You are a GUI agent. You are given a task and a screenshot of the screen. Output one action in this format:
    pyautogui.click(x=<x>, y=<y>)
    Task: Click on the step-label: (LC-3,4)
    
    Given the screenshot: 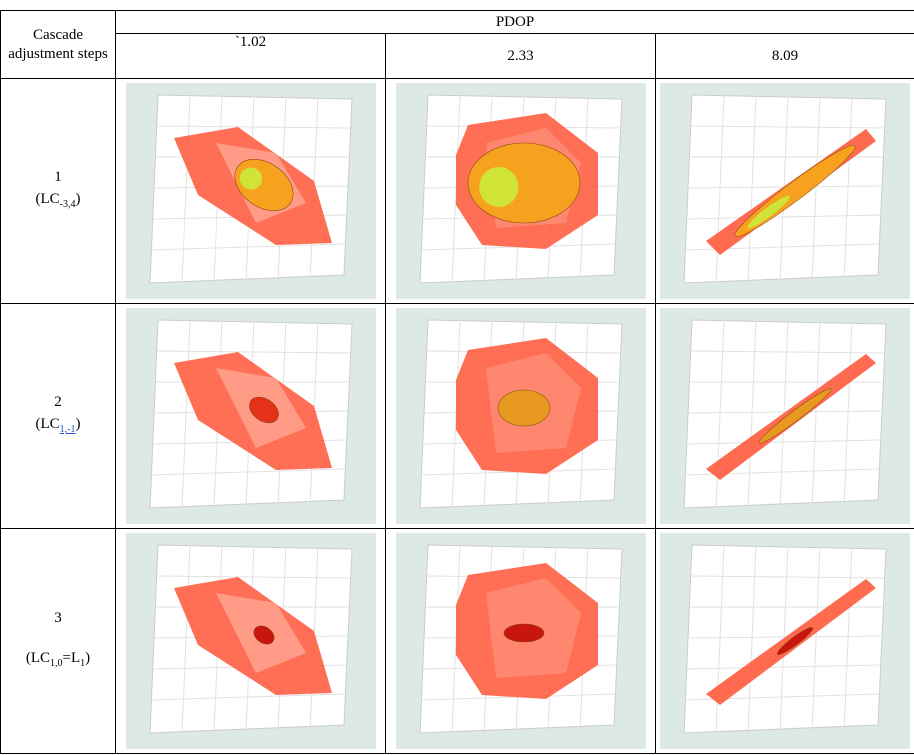 What is the action you would take?
    pyautogui.click(x=58, y=202)
    